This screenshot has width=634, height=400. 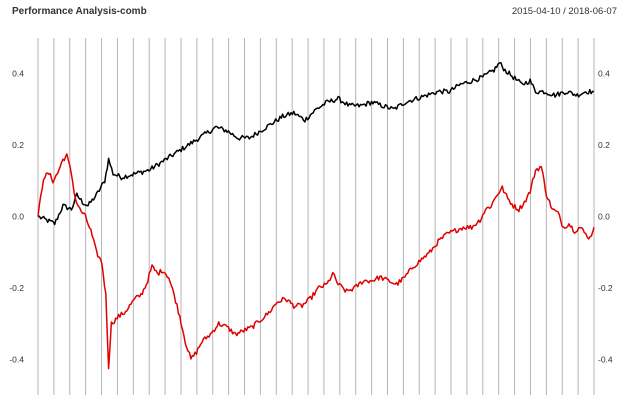 I want to click on y-axis-left: -0.4 -0.2 0.0 0.2 0.4, so click(x=16, y=217).